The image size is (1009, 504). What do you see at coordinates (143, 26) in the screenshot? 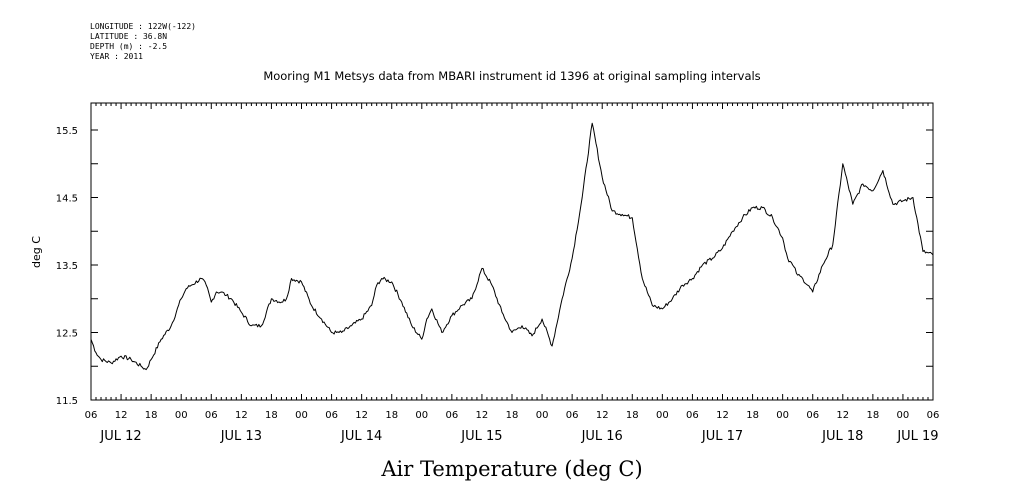
I see `longitude-text: LONGITUDE : 122W(-122)` at bounding box center [143, 26].